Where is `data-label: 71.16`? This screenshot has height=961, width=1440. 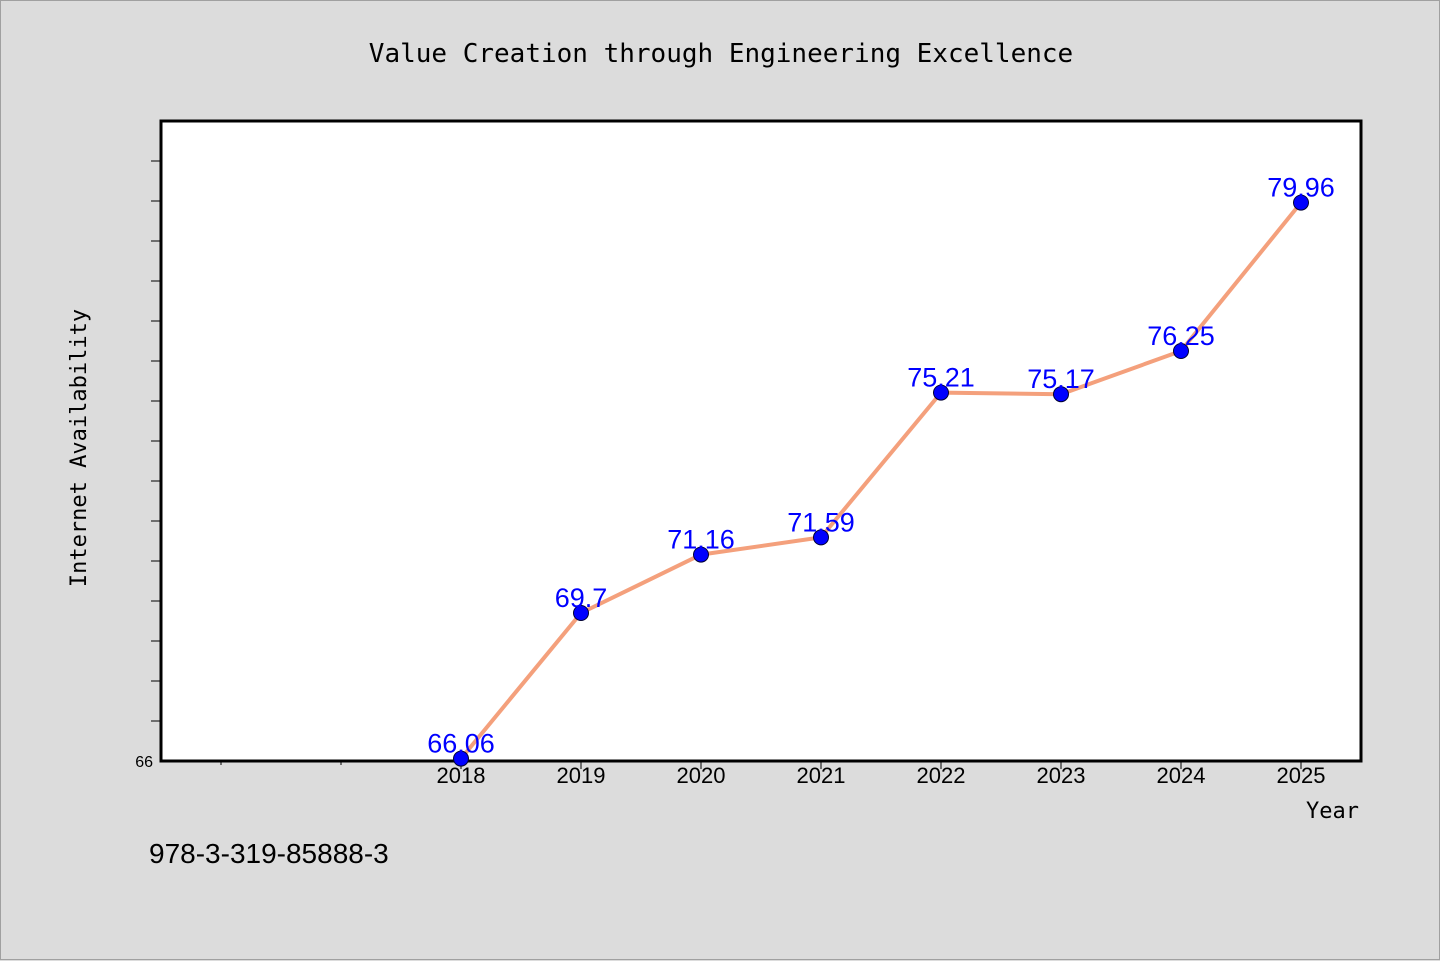 data-label: 71.16 is located at coordinates (701, 540).